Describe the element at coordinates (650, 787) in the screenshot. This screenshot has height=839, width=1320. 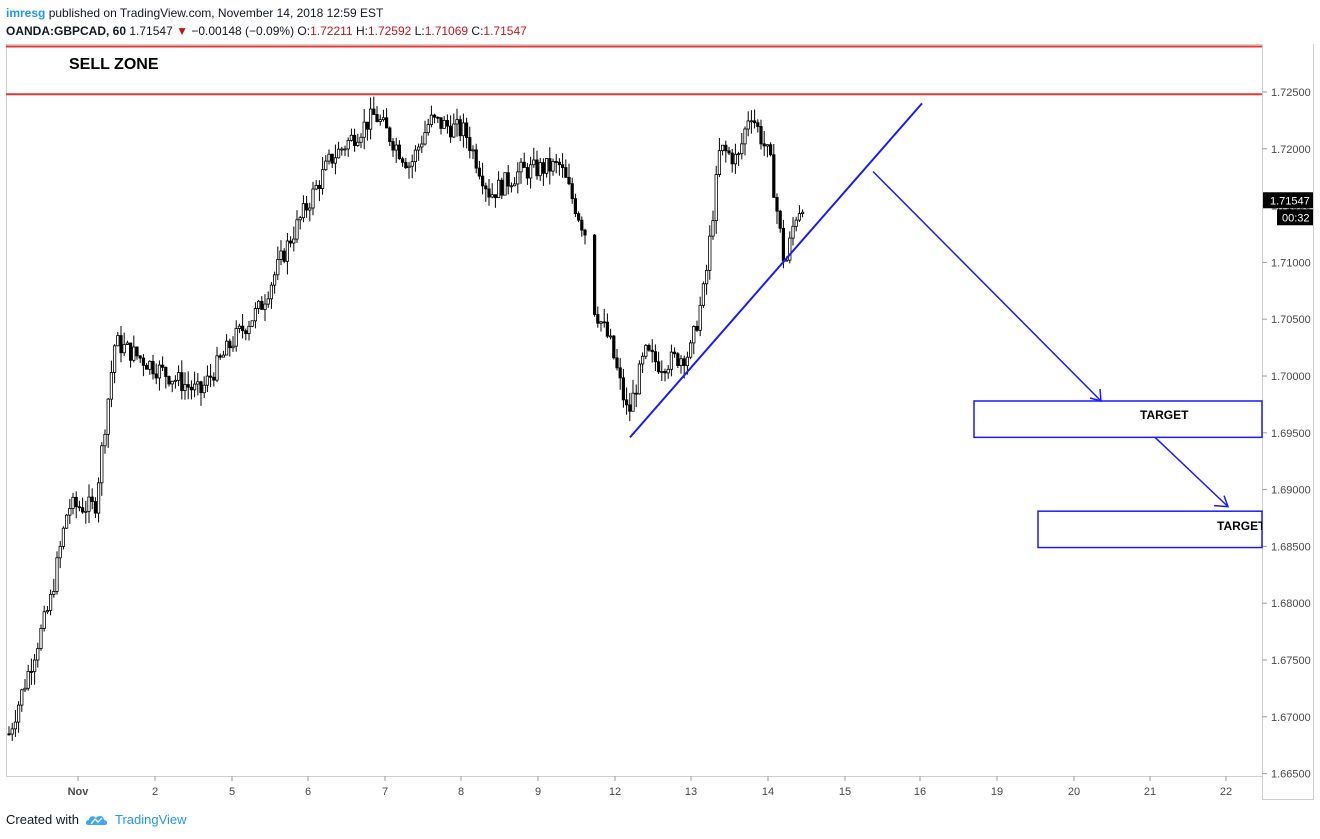
I see `time-axis: Nov 2 5 6 7 8 9 12 13 14 15 16 19 20 21 22` at that location.